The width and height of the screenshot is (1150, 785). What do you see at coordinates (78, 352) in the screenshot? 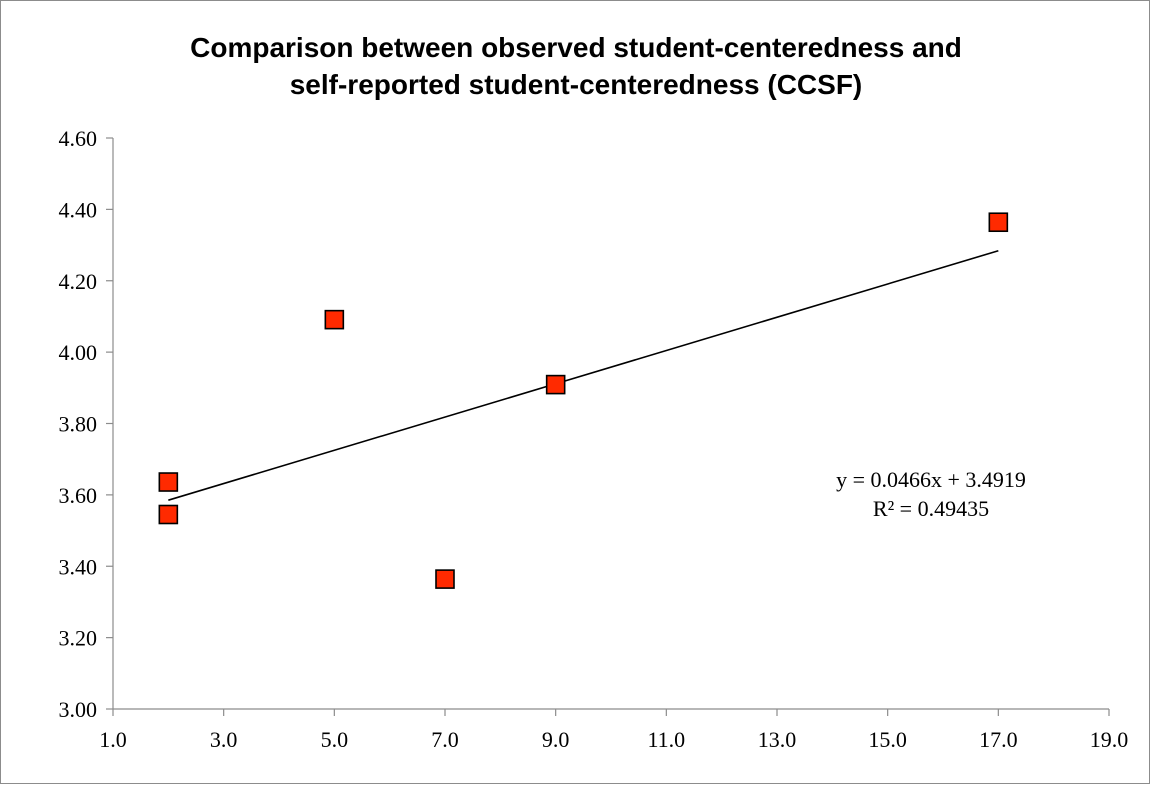
I see `y-tick-label: 4.00` at bounding box center [78, 352].